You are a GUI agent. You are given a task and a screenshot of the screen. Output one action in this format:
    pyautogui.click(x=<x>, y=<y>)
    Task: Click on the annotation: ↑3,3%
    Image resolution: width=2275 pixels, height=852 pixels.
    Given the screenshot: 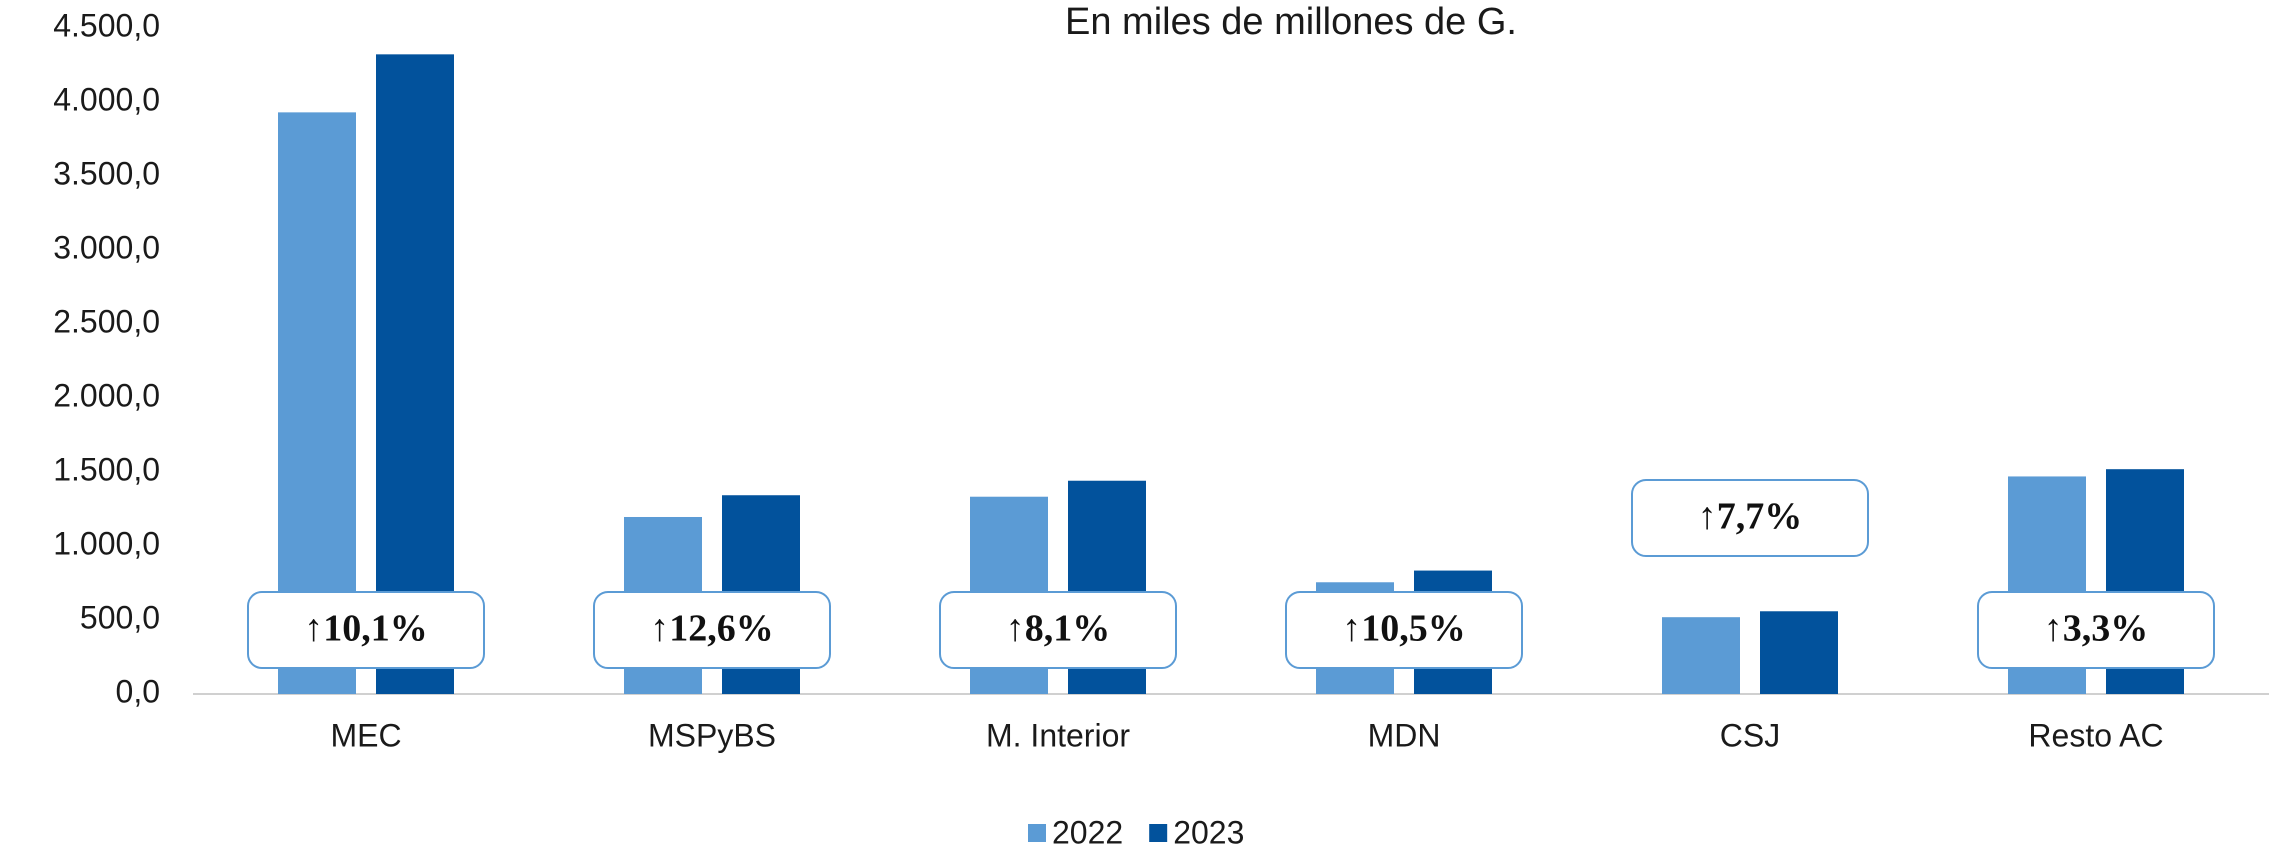 What is the action you would take?
    pyautogui.click(x=2096, y=629)
    